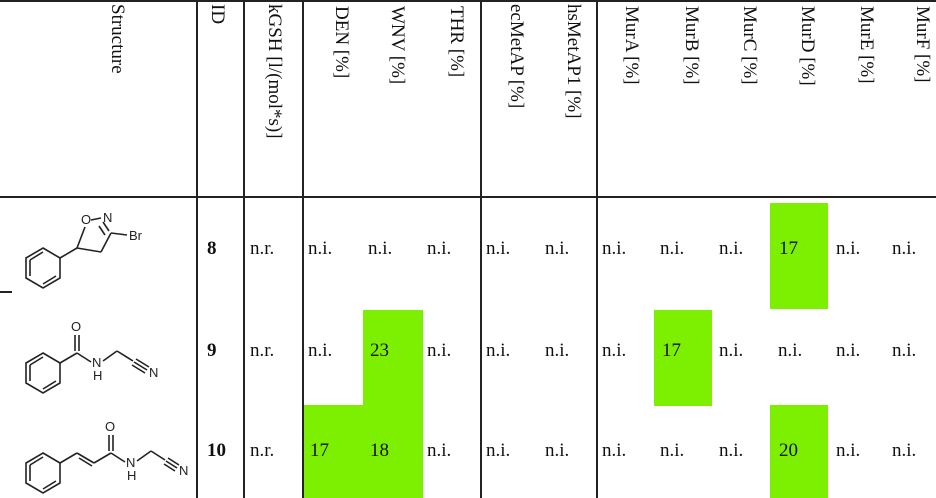 Image resolution: width=936 pixels, height=498 pixels. Describe the element at coordinates (468, 1) in the screenshot. I see `table-top-rule` at that location.